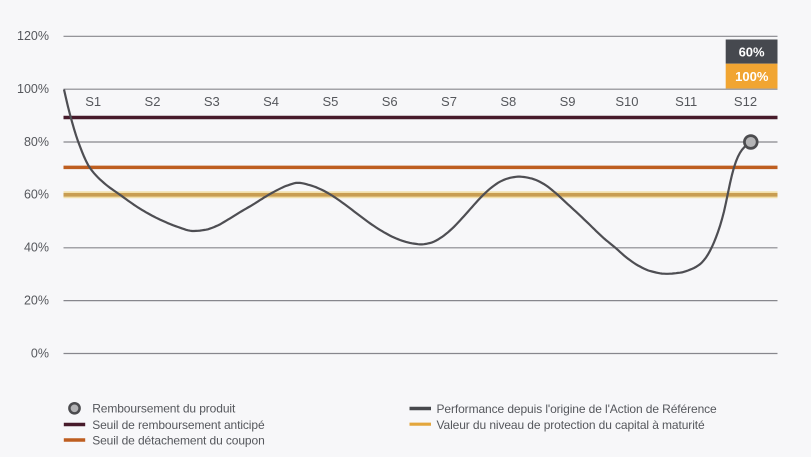 The image size is (811, 457). Describe the element at coordinates (93, 101) in the screenshot. I see `svg-text: S1` at that location.